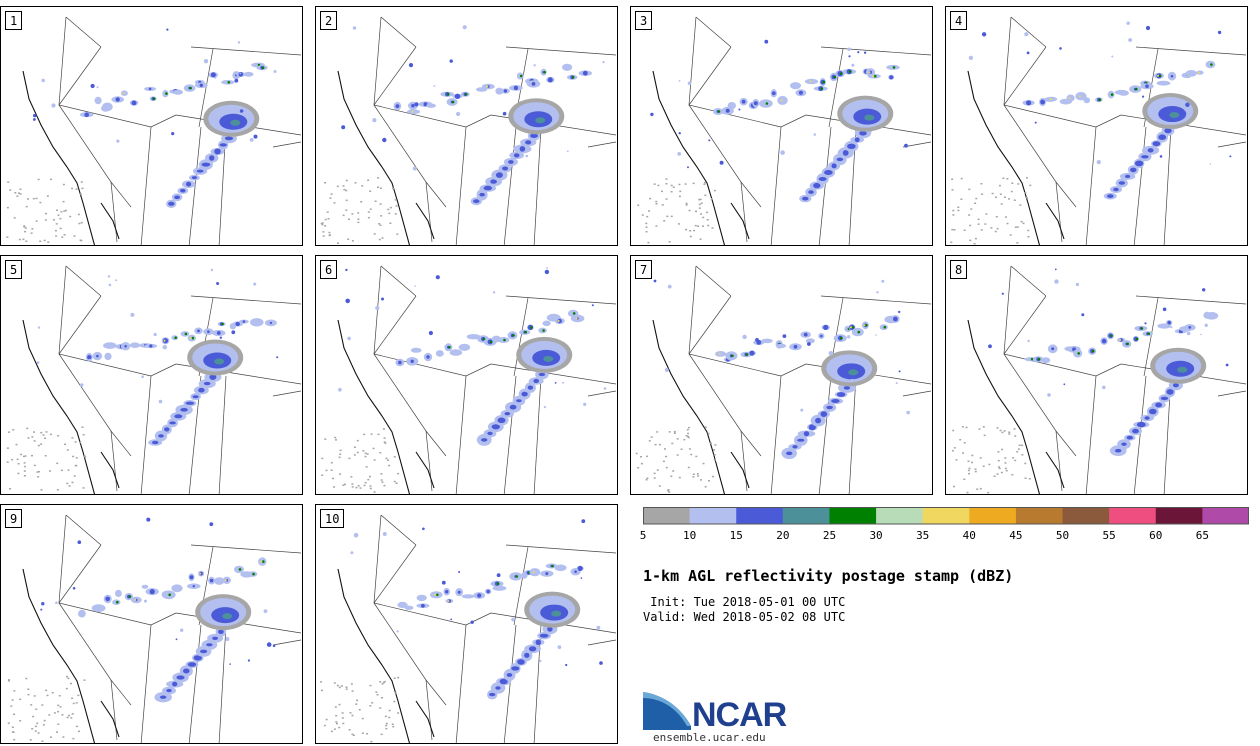 Image resolution: width=1260 pixels, height=746 pixels. What do you see at coordinates (1062, 535) in the screenshot?
I see `colorbar-tick-label: 50` at bounding box center [1062, 535].